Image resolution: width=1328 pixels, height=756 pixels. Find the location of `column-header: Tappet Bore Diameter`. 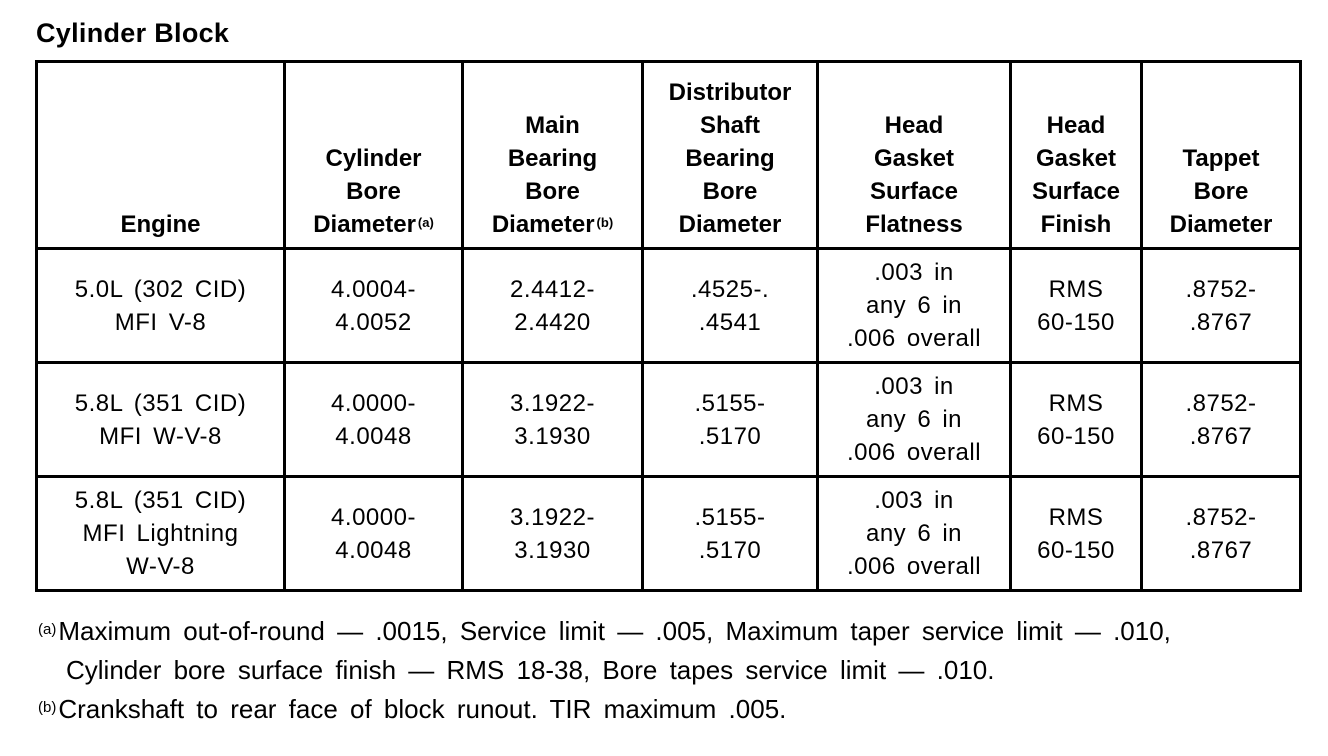

column-header: Tappet Bore Diameter is located at coordinates (1221, 155).